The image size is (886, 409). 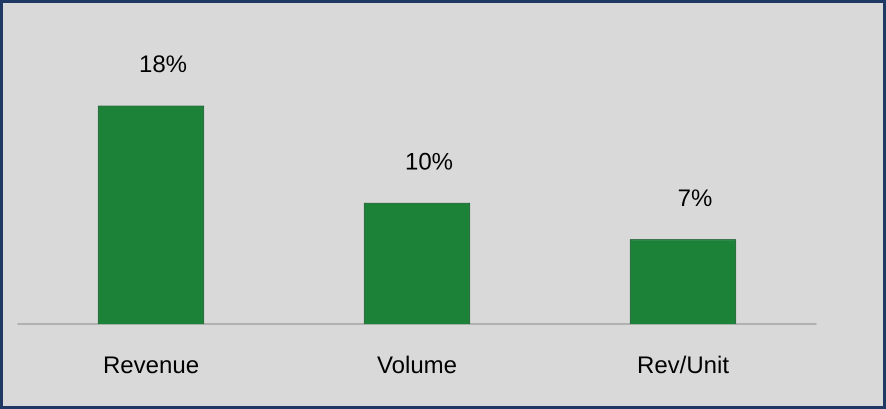 What do you see at coordinates (151, 366) in the screenshot?
I see `x-tick-label: Revenue` at bounding box center [151, 366].